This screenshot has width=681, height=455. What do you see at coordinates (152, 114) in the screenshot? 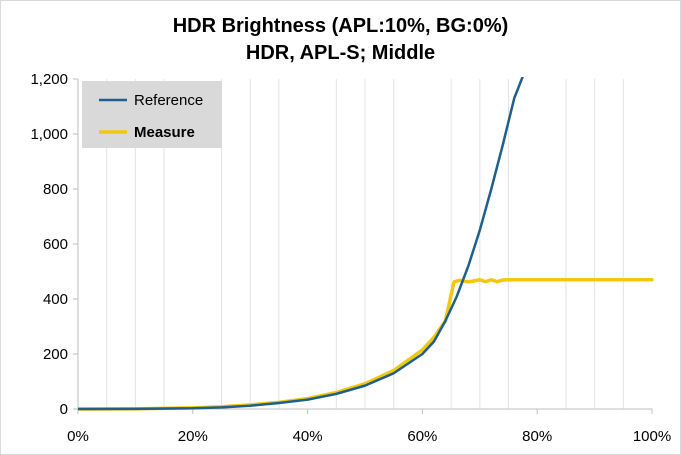
I see `legend-box` at bounding box center [152, 114].